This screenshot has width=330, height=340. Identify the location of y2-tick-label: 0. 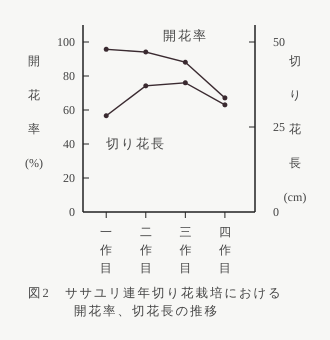
(276, 212).